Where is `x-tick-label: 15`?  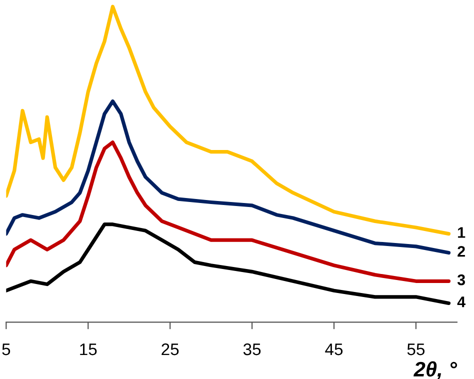
x-tick-label: 15 is located at coordinates (88, 350).